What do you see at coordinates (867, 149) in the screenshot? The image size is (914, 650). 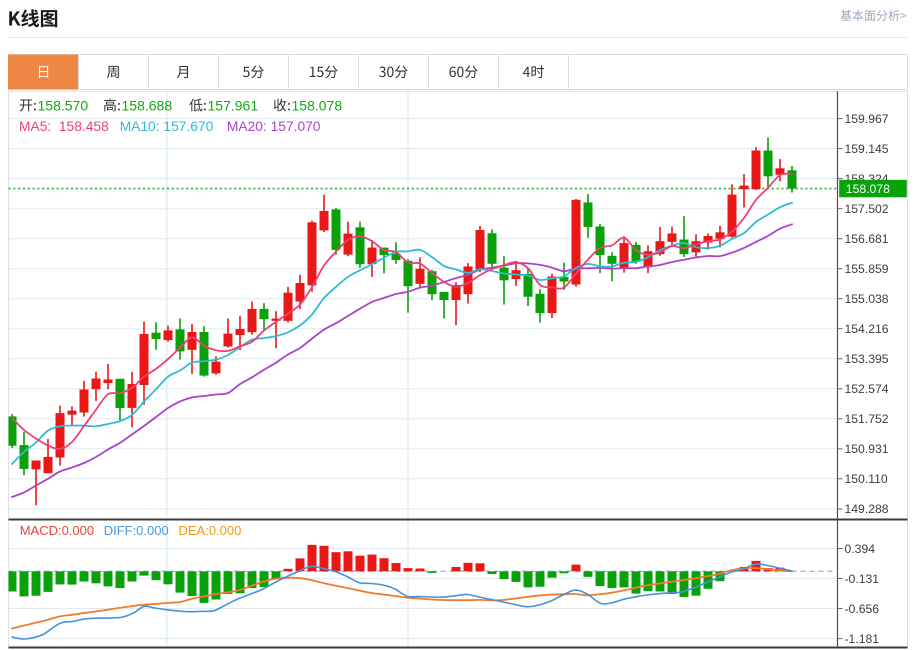 I see `svg-text: 159.145` at bounding box center [867, 149].